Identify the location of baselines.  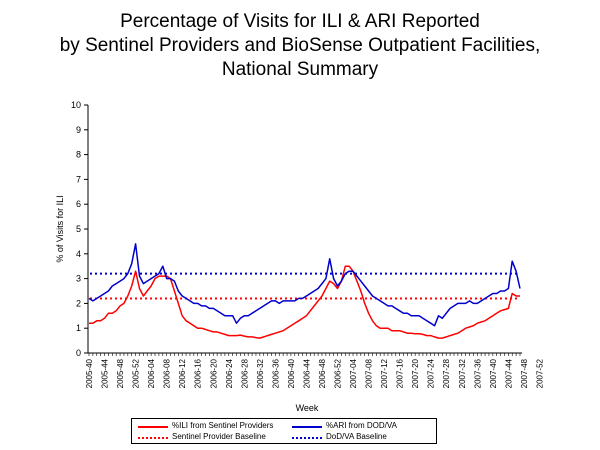
(305, 286).